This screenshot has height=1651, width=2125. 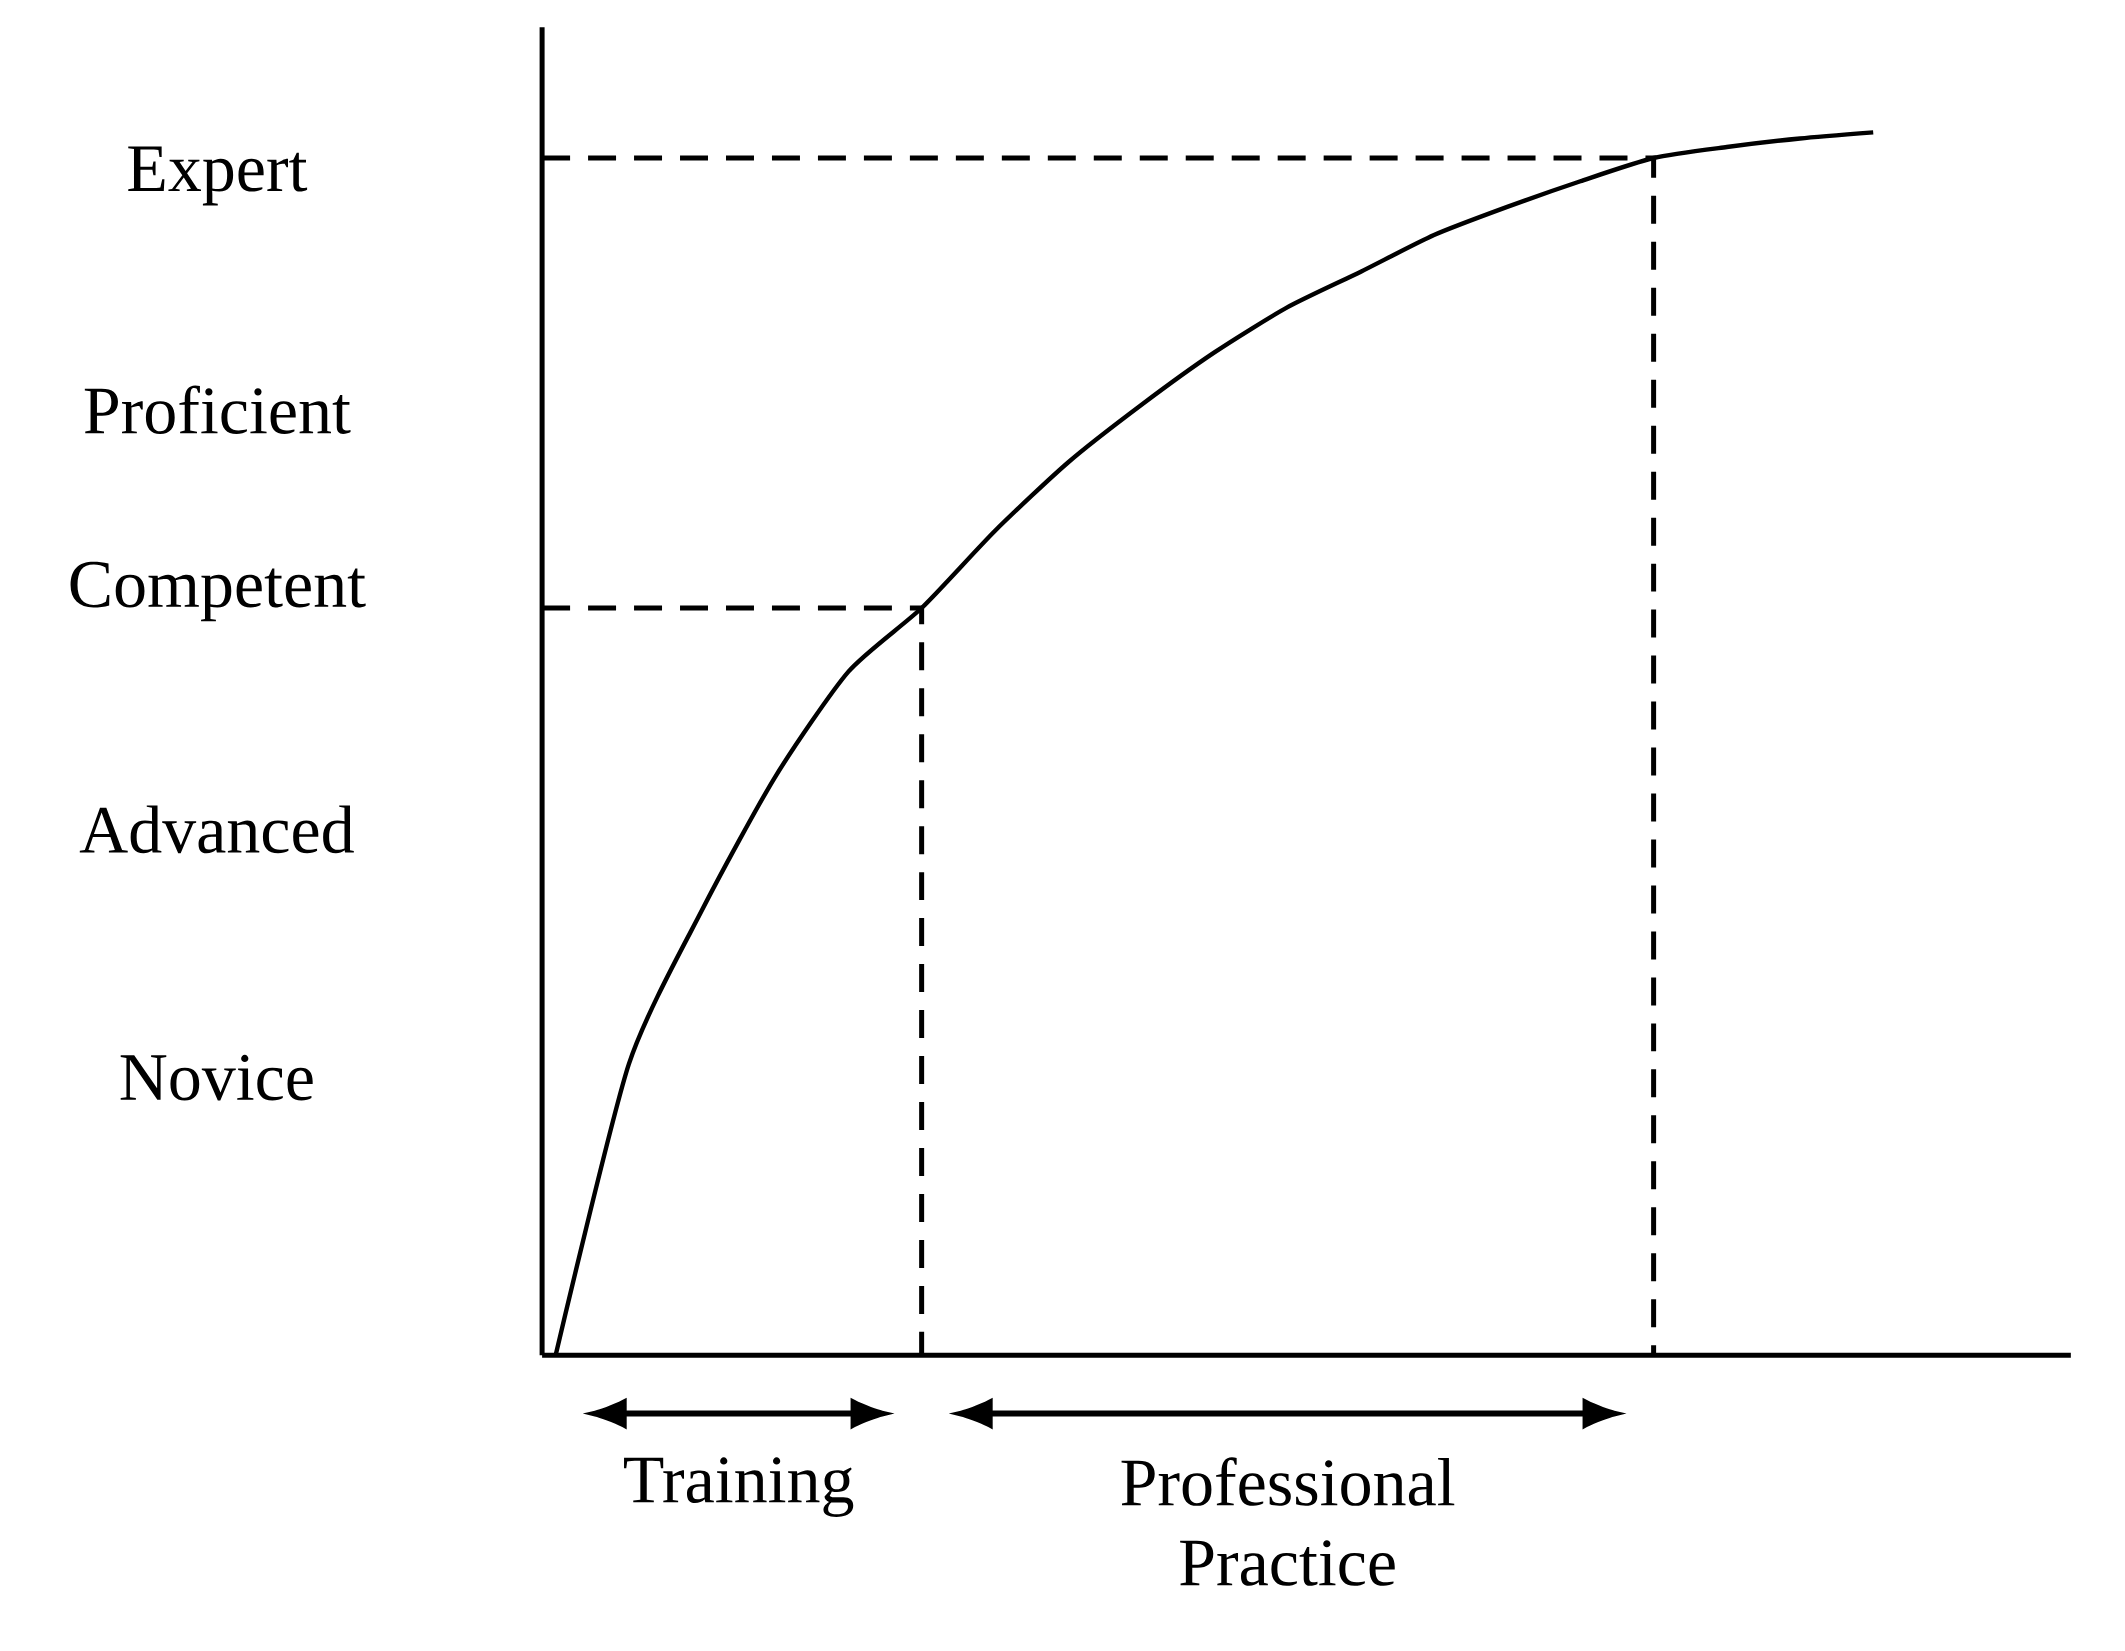 I want to click on text: Novice, so click(x=216, y=1078).